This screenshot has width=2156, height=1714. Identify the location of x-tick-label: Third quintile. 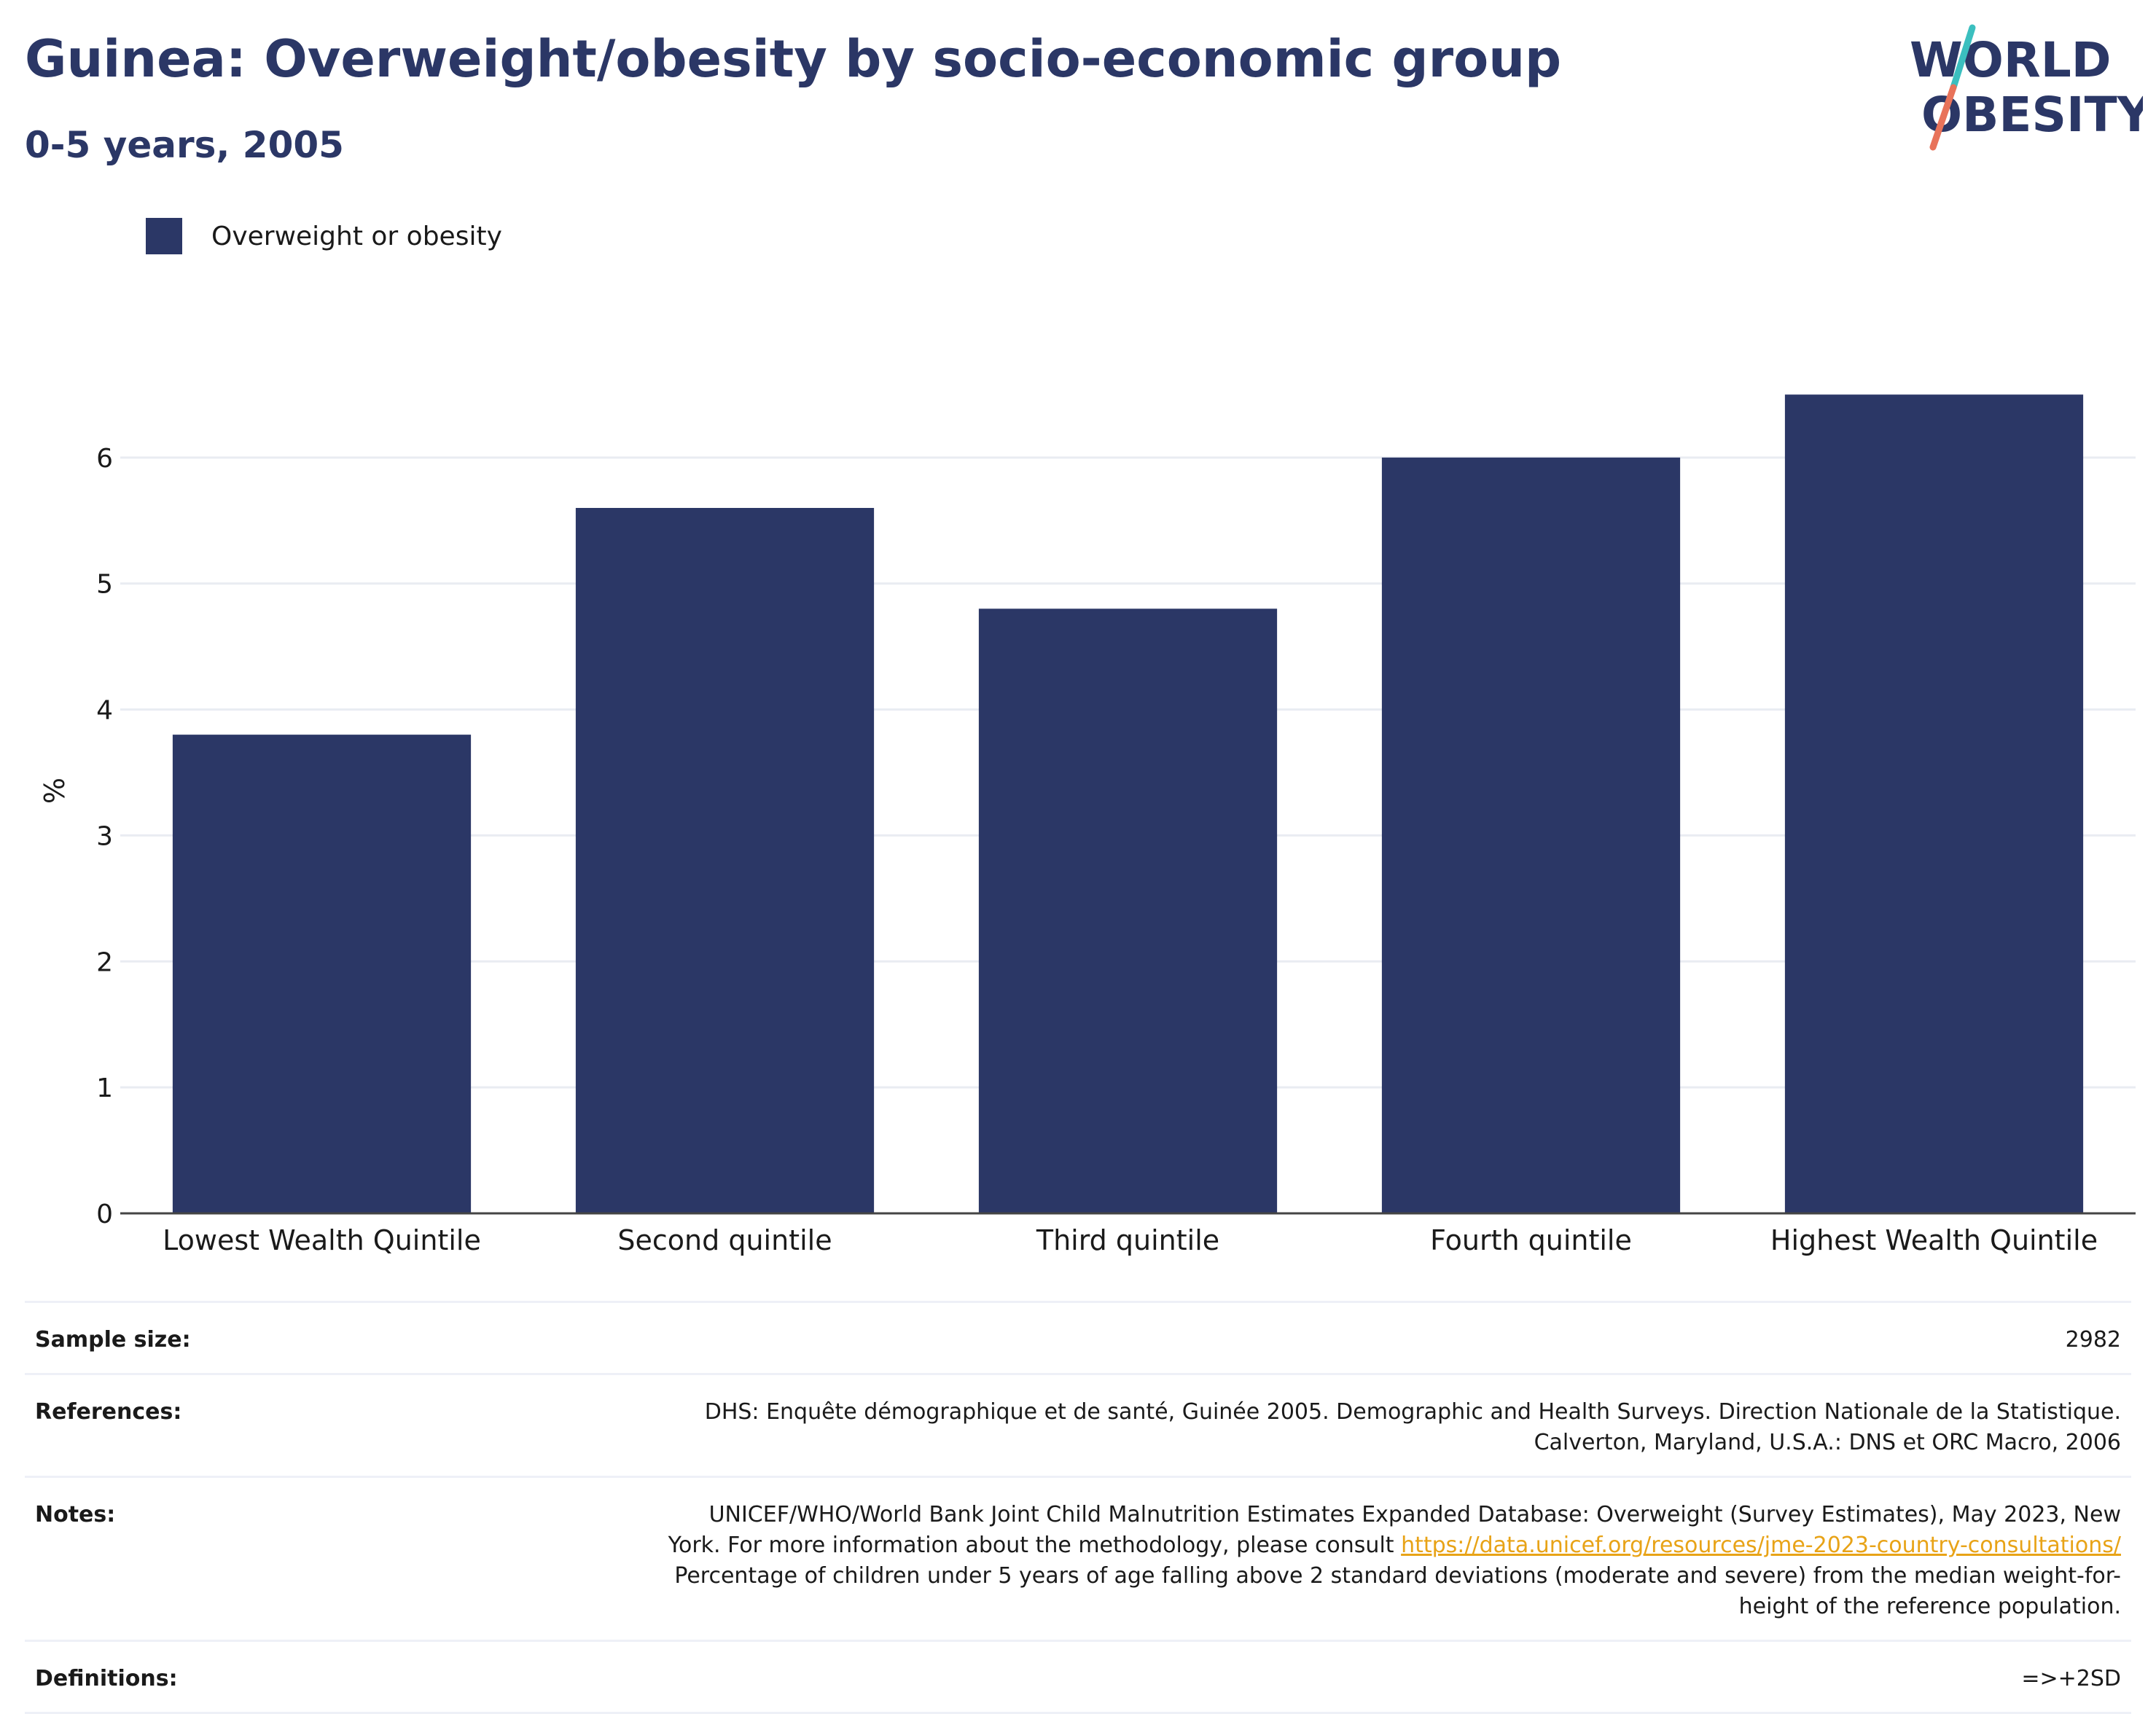
(1128, 1240).